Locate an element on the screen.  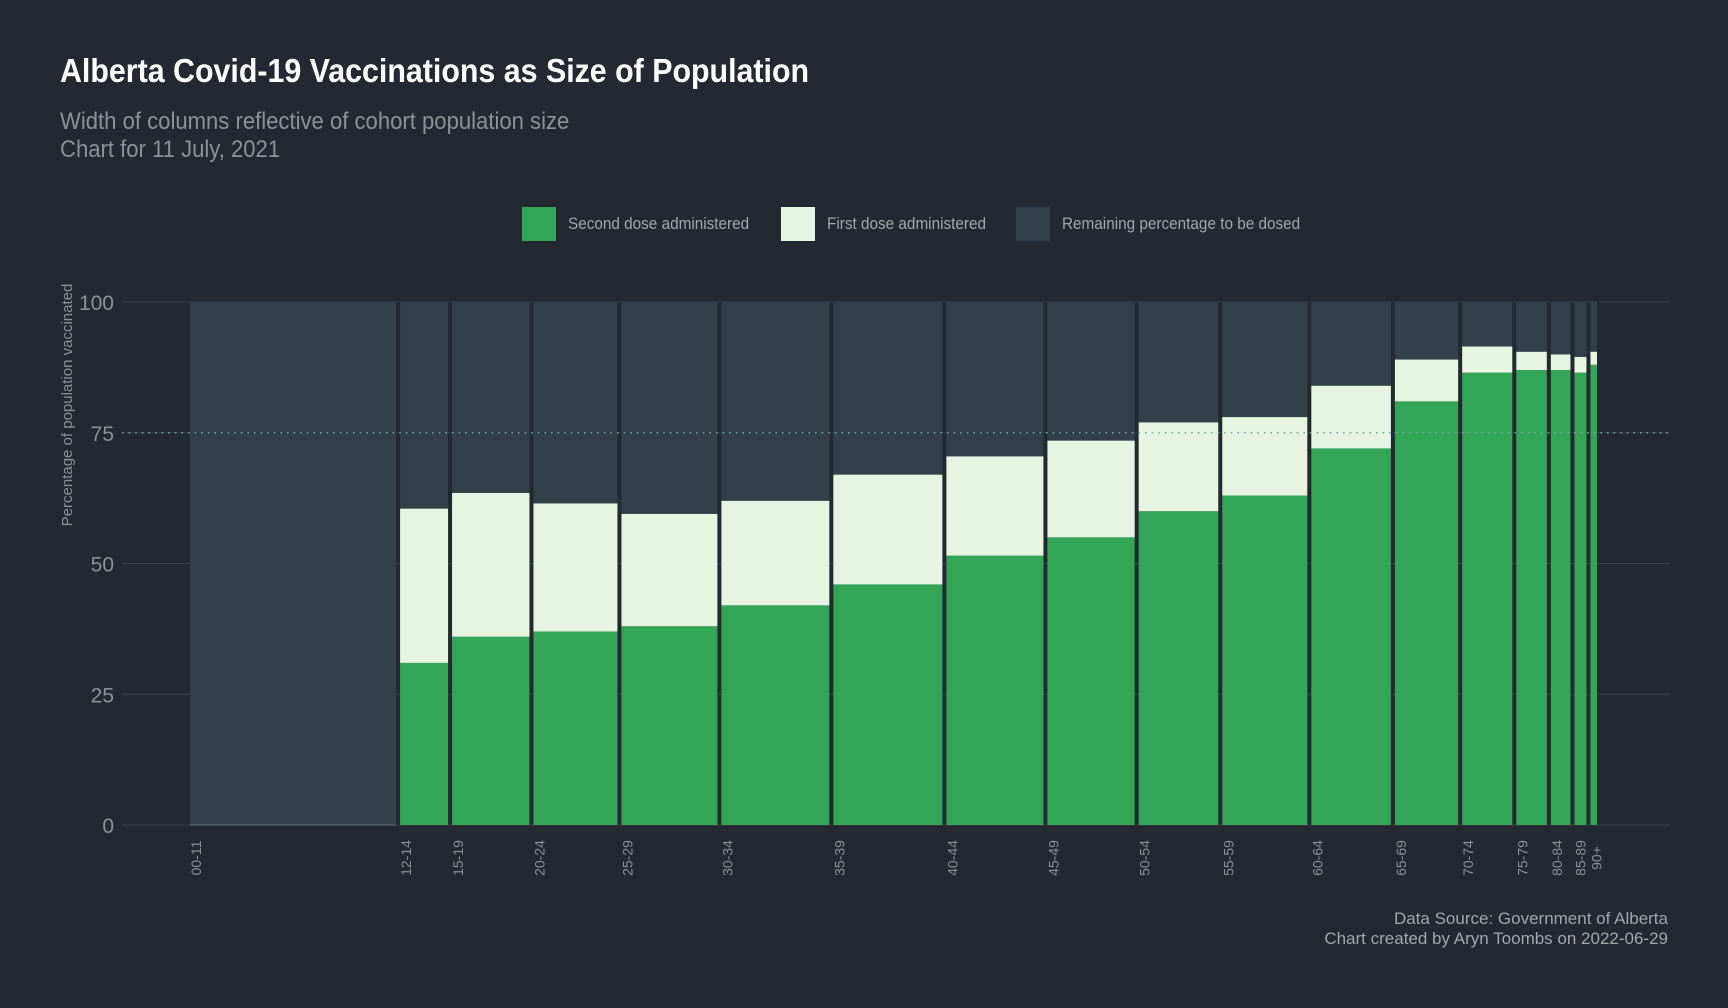
x-tick-label-90+: 90+ is located at coordinates (1596, 858).